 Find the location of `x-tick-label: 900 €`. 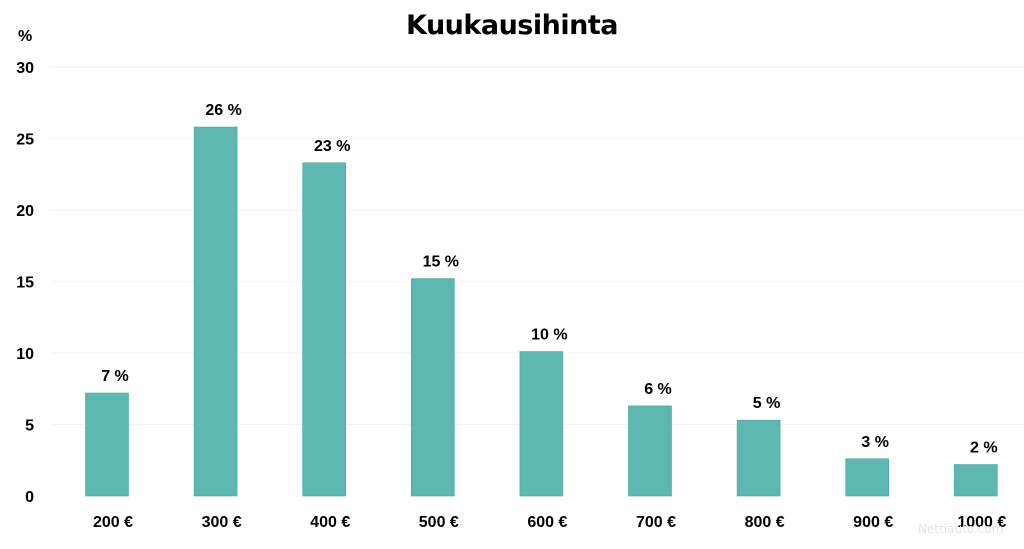

x-tick-label: 900 € is located at coordinates (873, 522).